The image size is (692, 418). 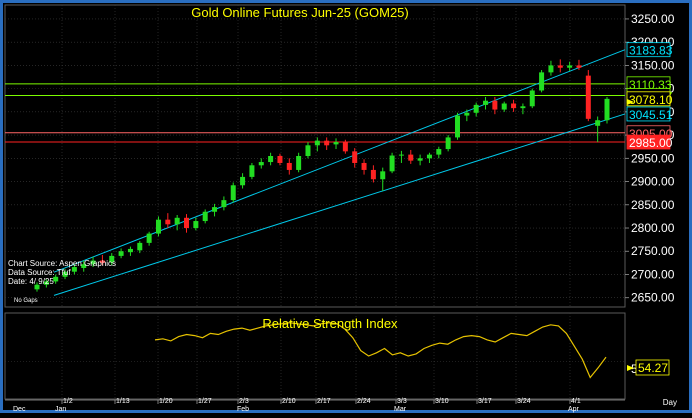 What do you see at coordinates (653, 19) in the screenshot?
I see `price-tick-label: 3250.00` at bounding box center [653, 19].